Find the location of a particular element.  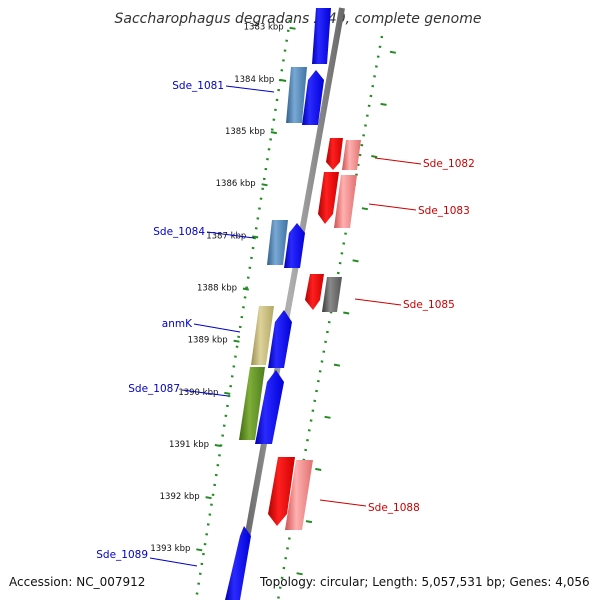

gene-label-sde-1083: Sde_1083 is located at coordinates (444, 211).